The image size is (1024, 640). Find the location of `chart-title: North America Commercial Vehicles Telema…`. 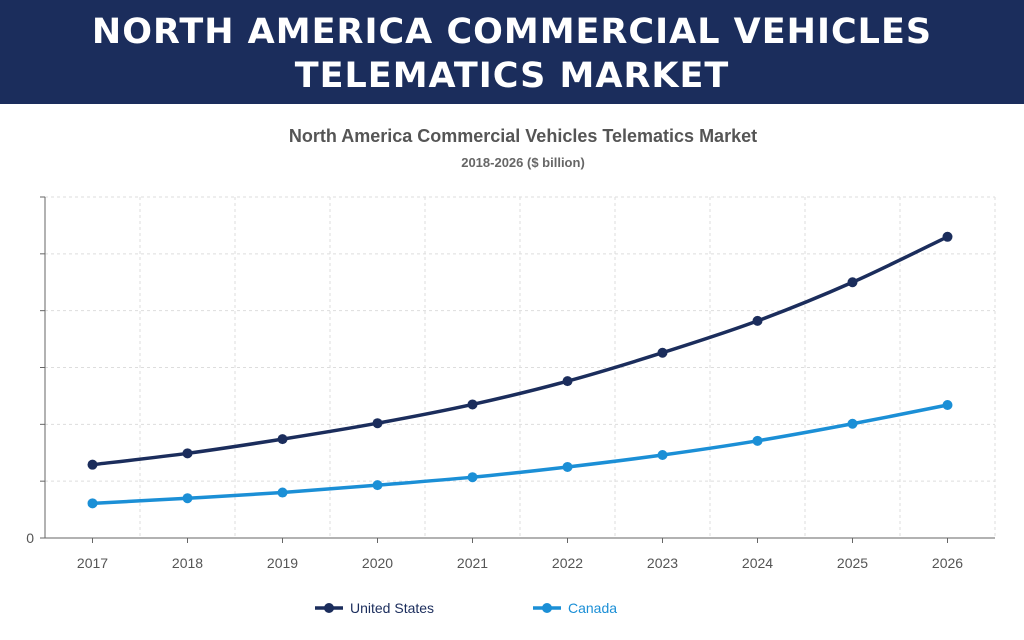

chart-title: North America Commercial Vehicles Telema… is located at coordinates (523, 136).